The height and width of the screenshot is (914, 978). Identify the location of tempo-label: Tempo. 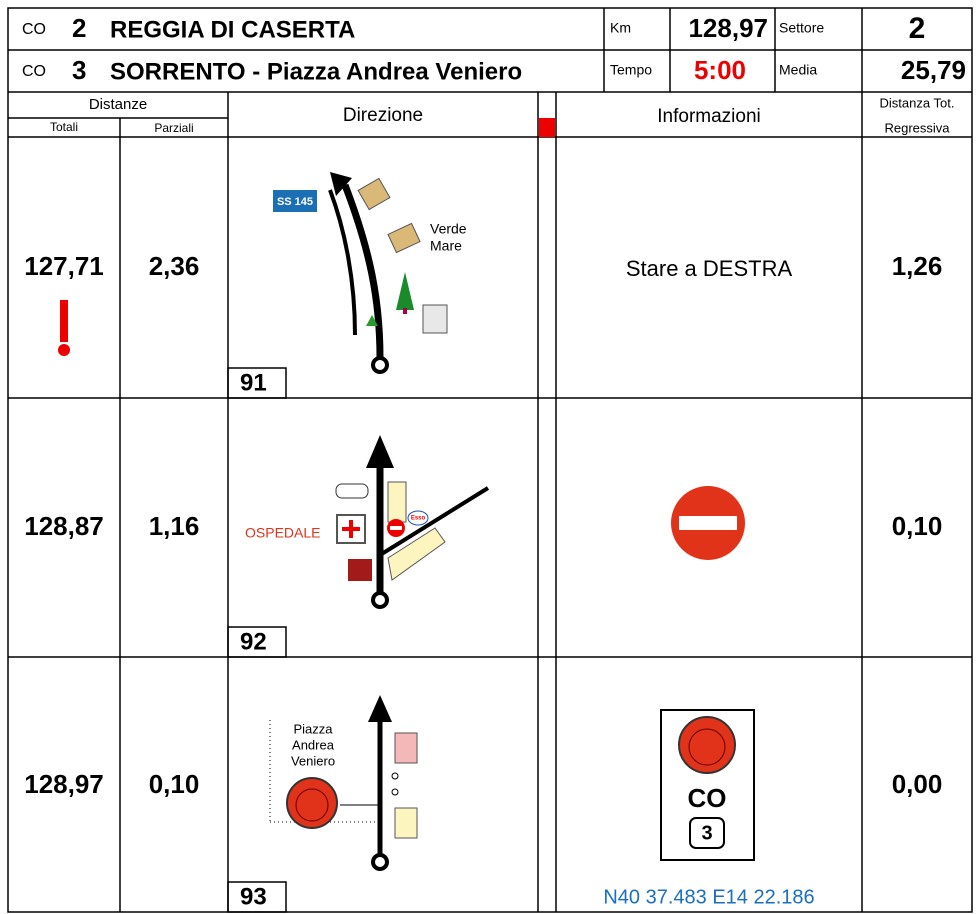
(631, 70).